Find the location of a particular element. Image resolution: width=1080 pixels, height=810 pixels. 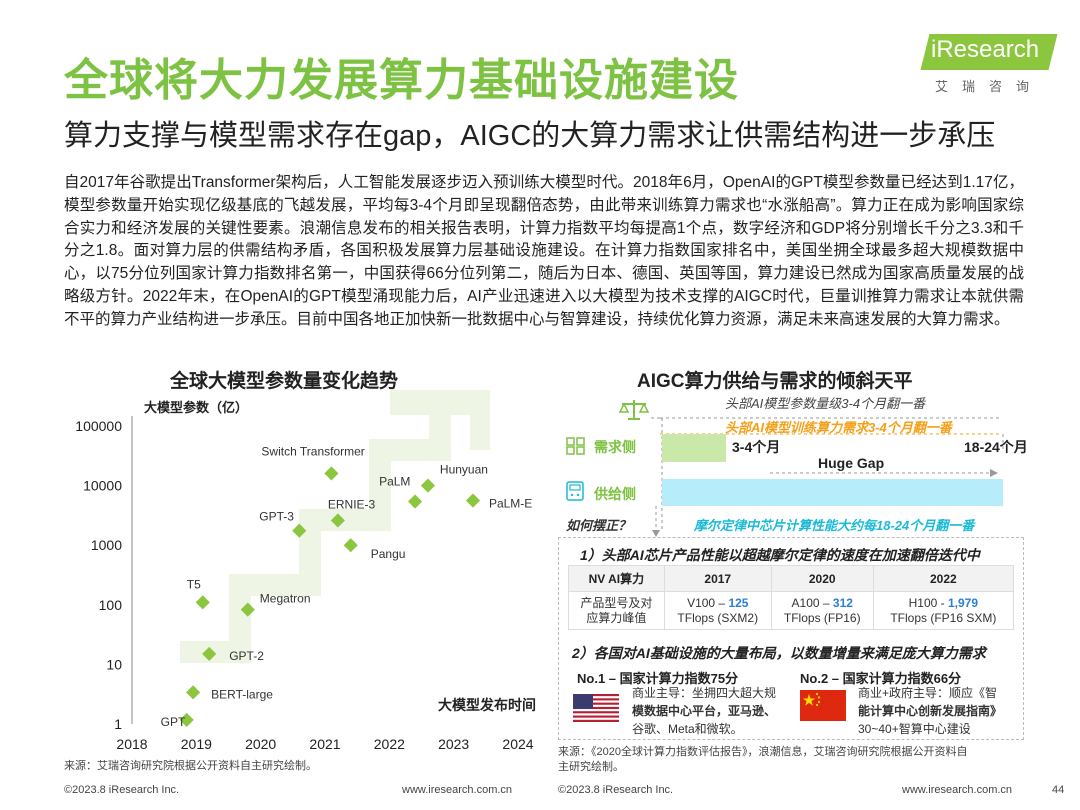

point-label: BERT-large is located at coordinates (242, 694).